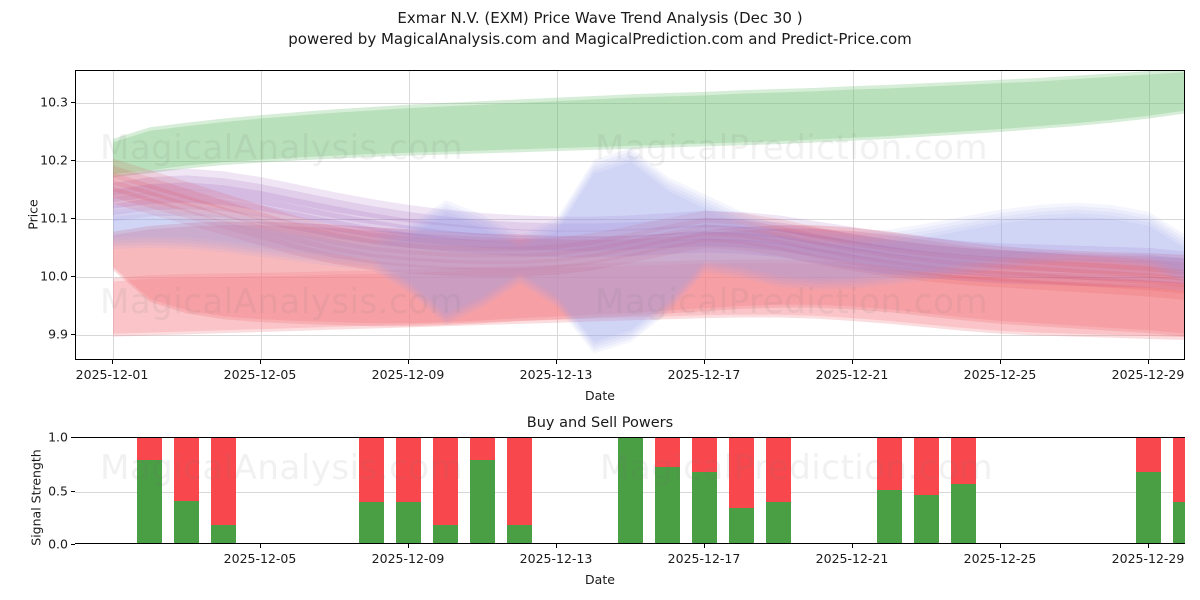  Describe the element at coordinates (852, 558) in the screenshot. I see `powers-x-tick-label: 2025-12-21` at that location.